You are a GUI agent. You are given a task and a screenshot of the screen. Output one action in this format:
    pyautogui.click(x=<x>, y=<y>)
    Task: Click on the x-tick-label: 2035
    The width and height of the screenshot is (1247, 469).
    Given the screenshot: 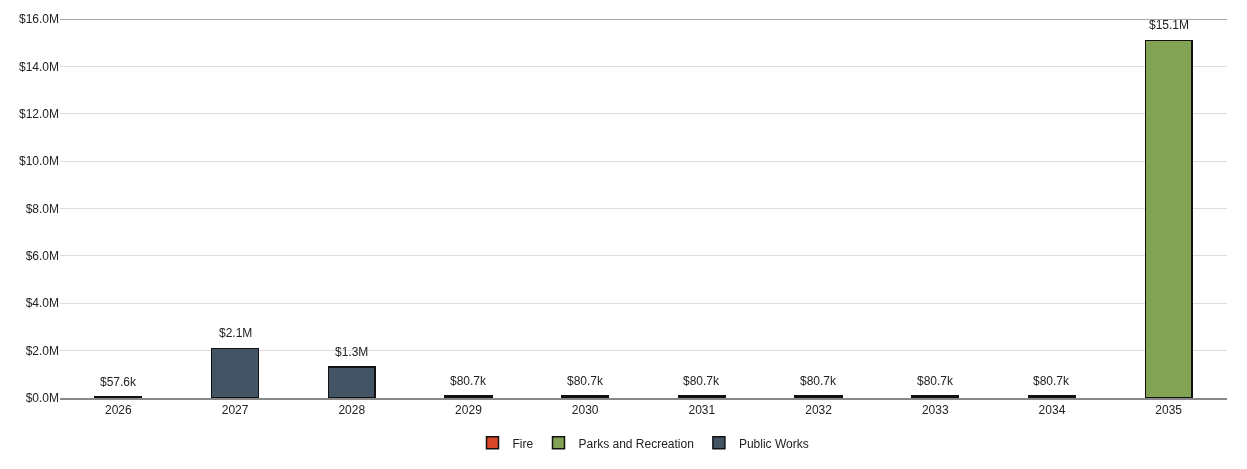 What is the action you would take?
    pyautogui.click(x=1169, y=410)
    